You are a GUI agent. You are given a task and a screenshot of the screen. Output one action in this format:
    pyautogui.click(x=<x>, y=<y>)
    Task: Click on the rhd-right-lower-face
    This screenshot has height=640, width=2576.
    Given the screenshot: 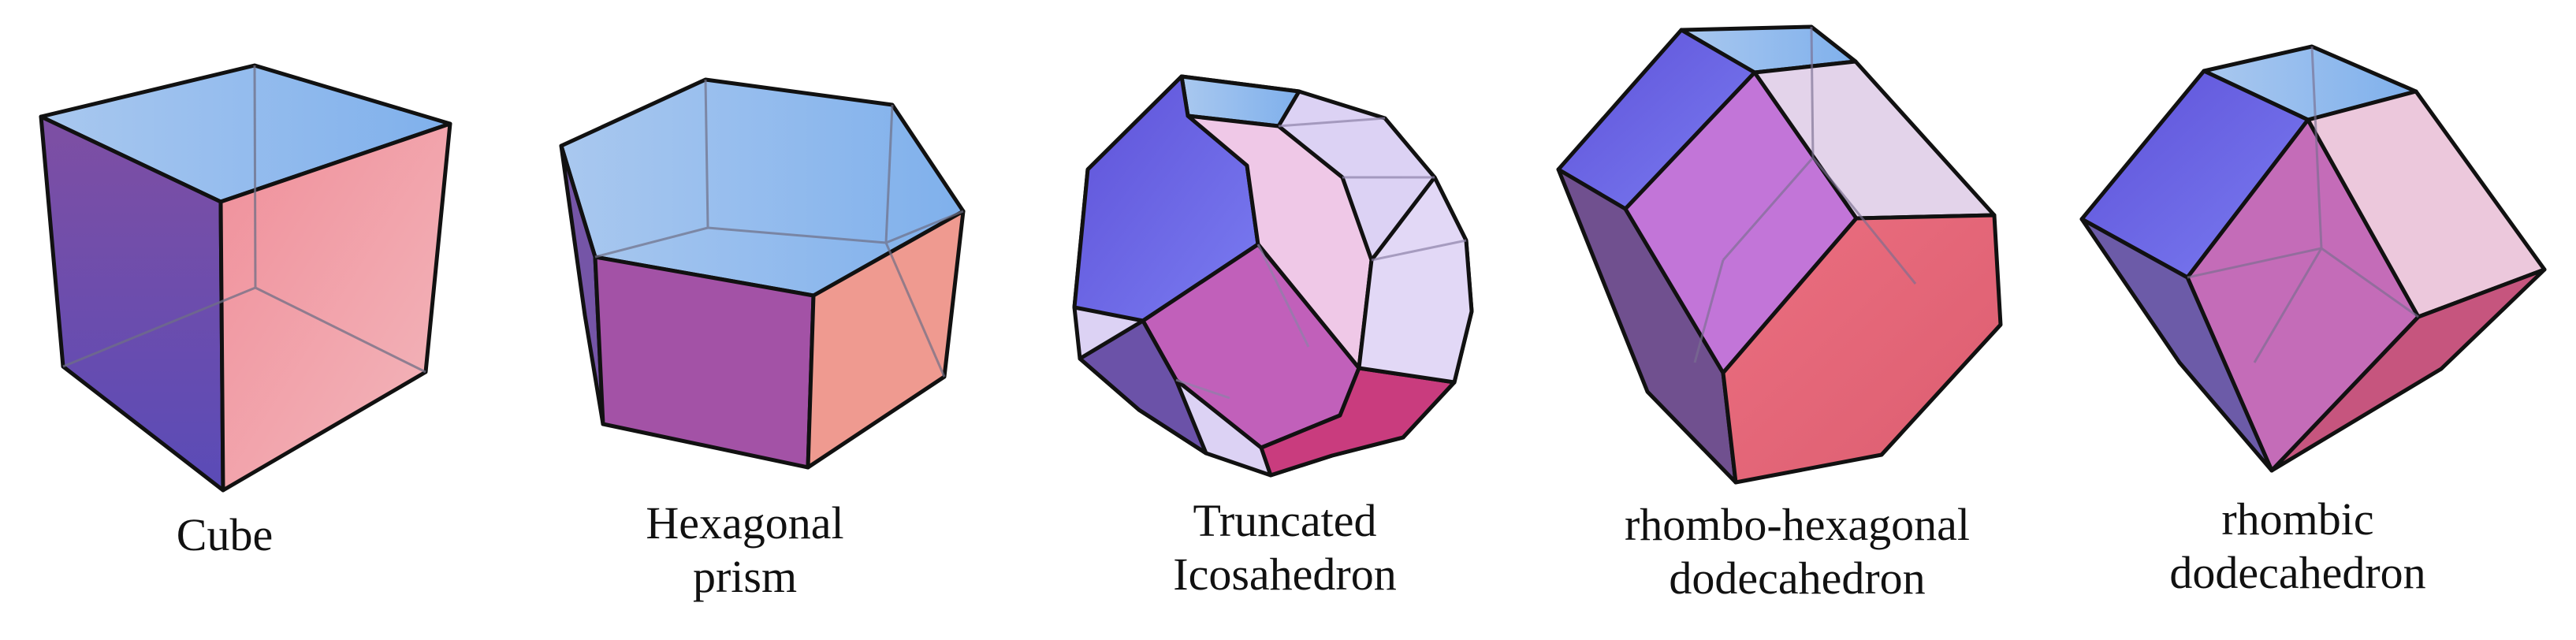 What is the action you would take?
    pyautogui.click(x=1862, y=349)
    